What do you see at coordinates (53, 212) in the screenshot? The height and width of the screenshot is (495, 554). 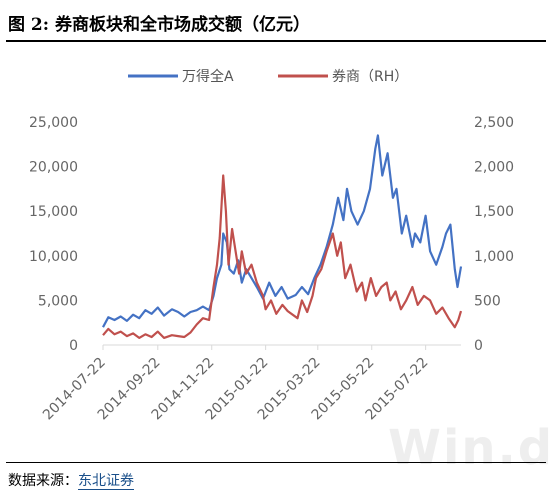 I see `y-left-tick-label: 15,000` at bounding box center [53, 212].